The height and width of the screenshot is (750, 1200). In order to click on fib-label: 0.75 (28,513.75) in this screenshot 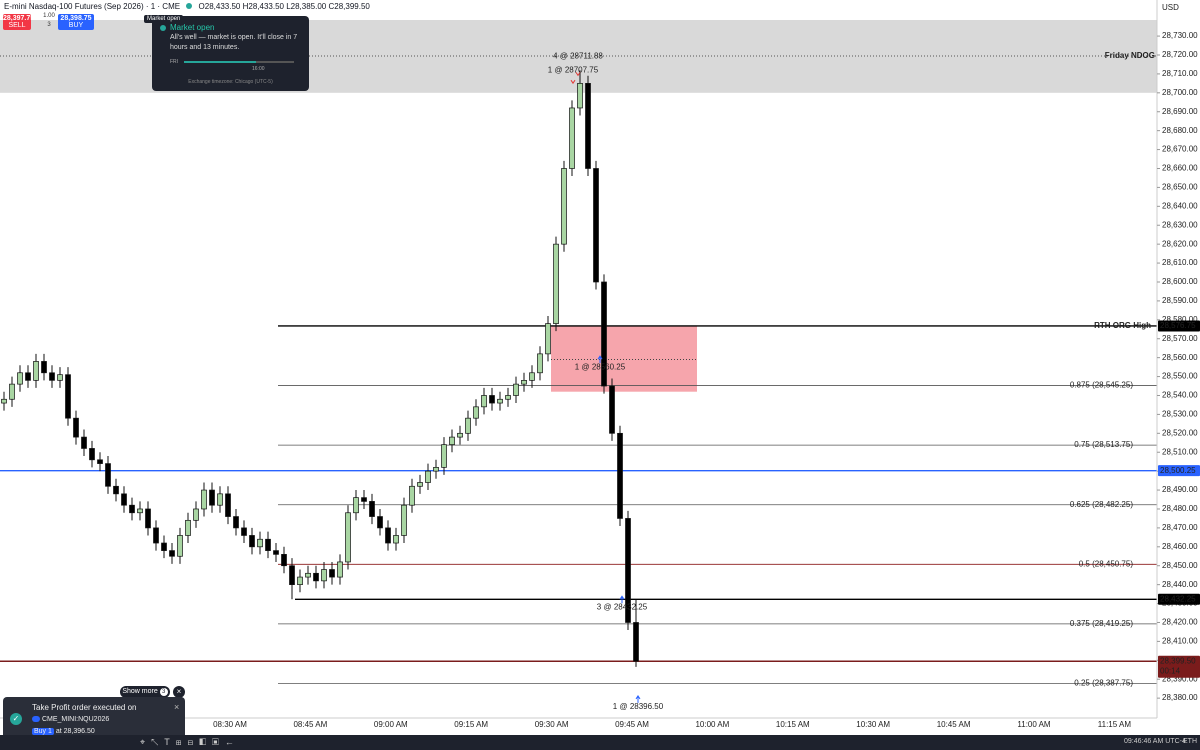, I will do `click(1103, 444)`.